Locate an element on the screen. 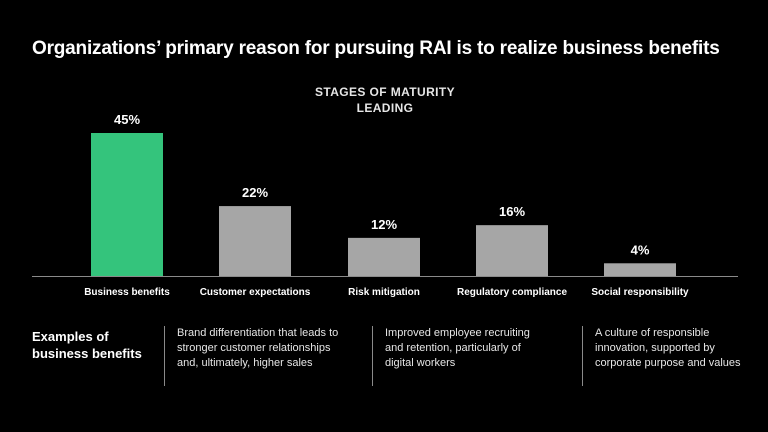  chart-subtitle-stage: STAGES OF MATURITY is located at coordinates (385, 92).